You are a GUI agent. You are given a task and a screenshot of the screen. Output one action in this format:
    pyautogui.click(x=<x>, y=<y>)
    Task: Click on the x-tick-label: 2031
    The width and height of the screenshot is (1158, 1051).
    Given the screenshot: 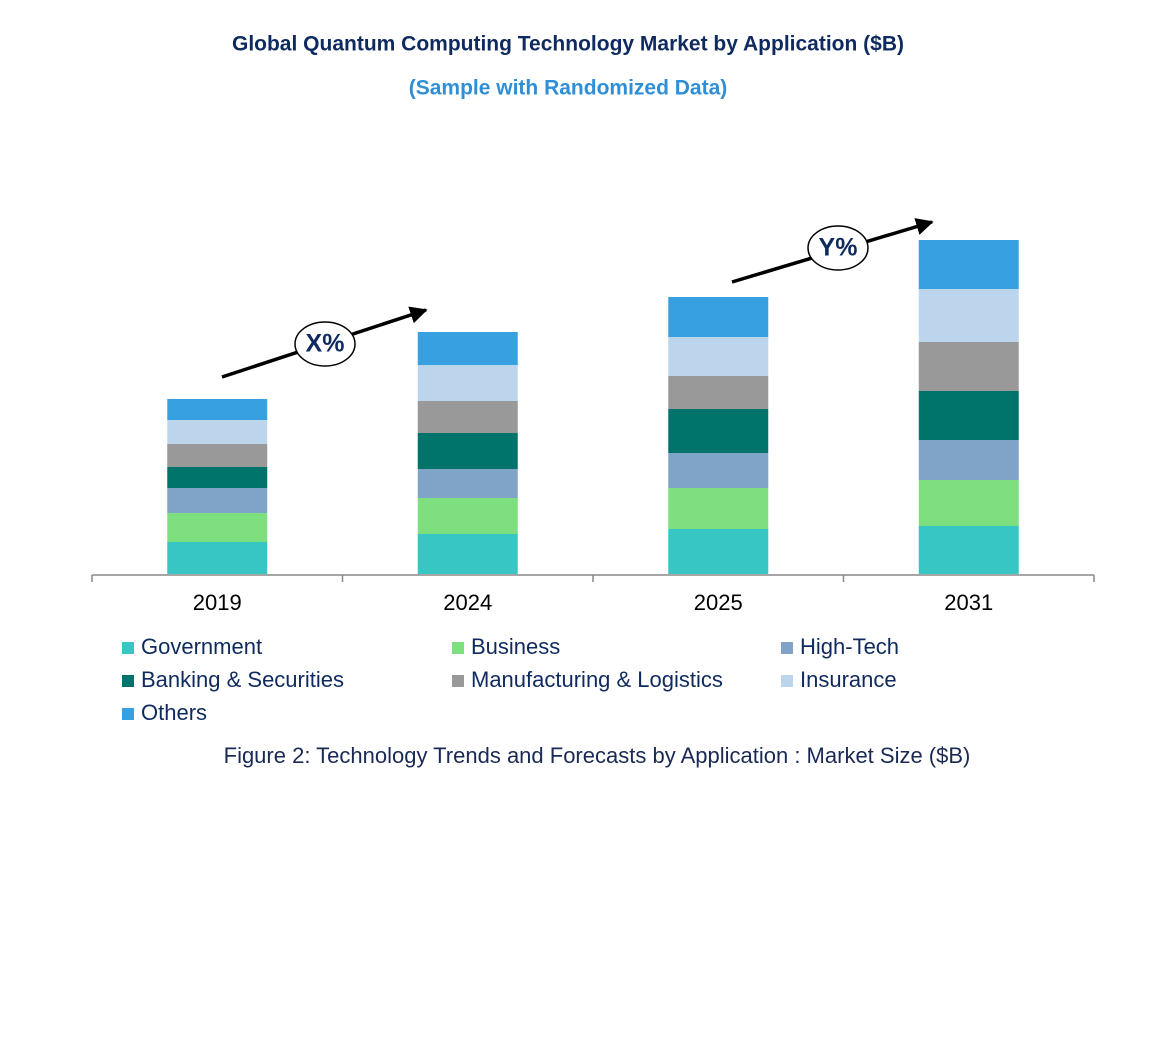 What is the action you would take?
    pyautogui.click(x=968, y=602)
    